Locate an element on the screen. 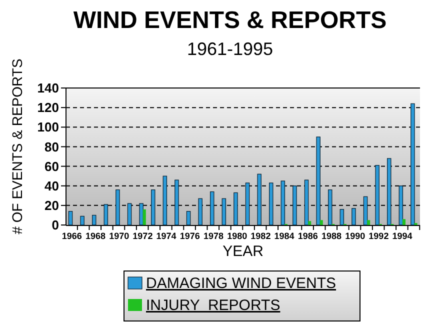 The image size is (440, 330). y-tick-label: 20 is located at coordinates (51, 205).